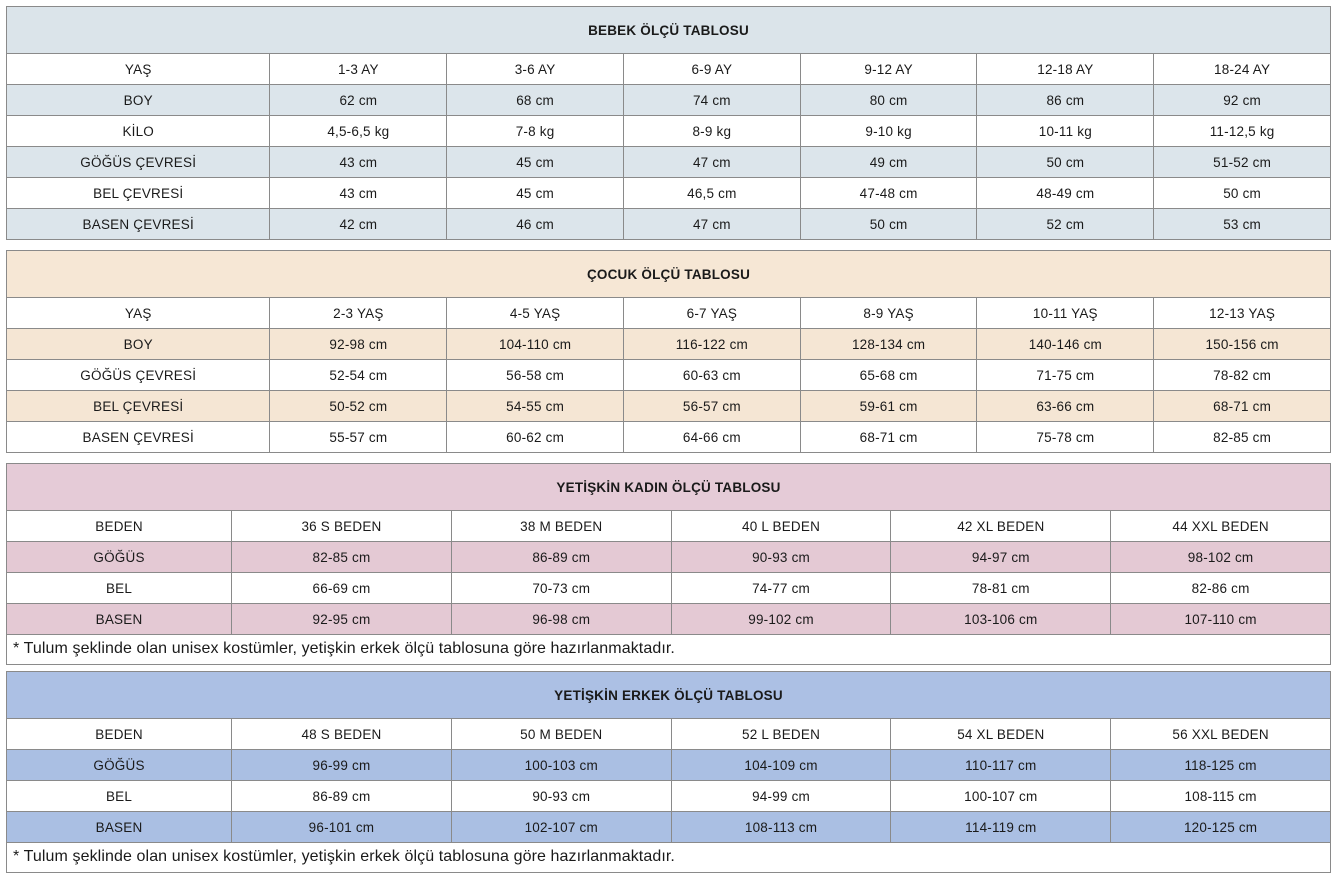 The image size is (1337, 875). Describe the element at coordinates (341, 526) in the screenshot. I see `column-header: 36 S BEDEN` at that location.